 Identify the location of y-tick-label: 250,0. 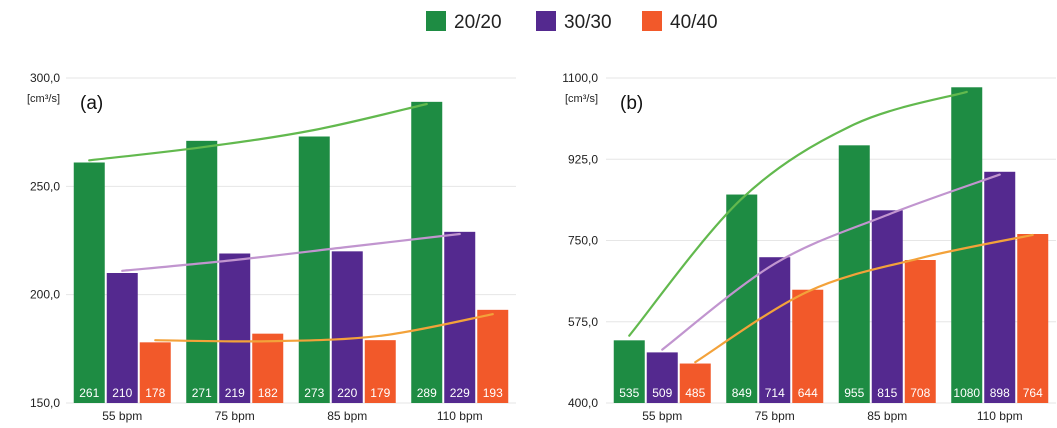
(45, 186).